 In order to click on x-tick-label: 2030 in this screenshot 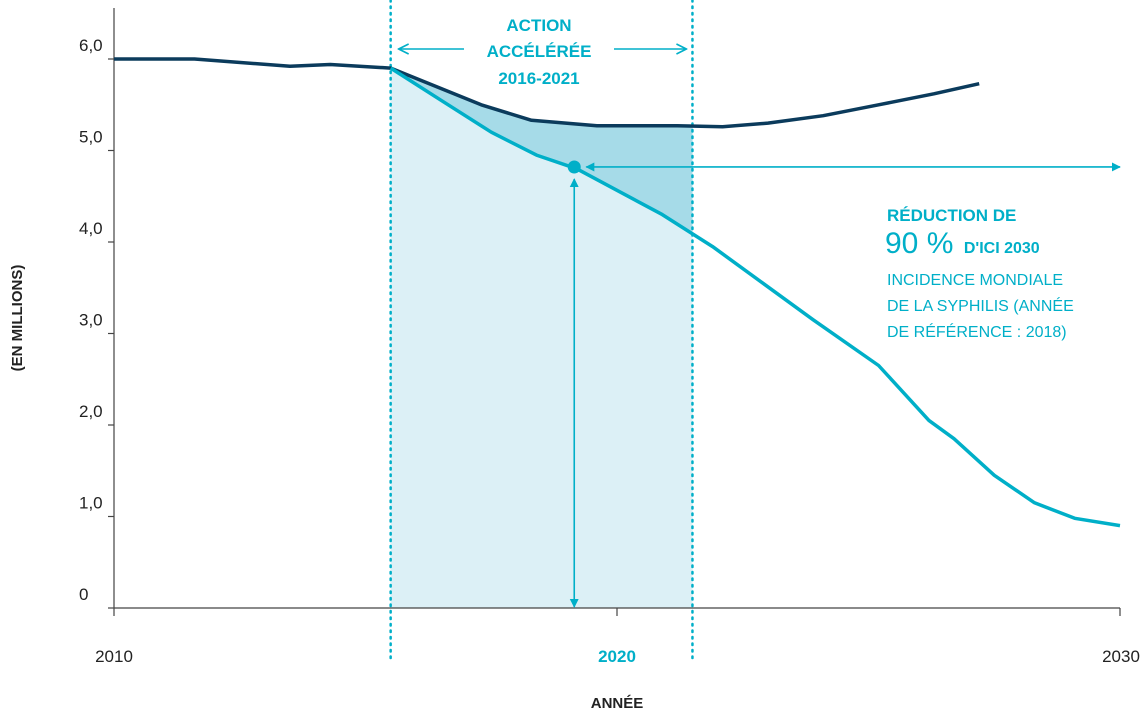, I will do `click(1121, 656)`.